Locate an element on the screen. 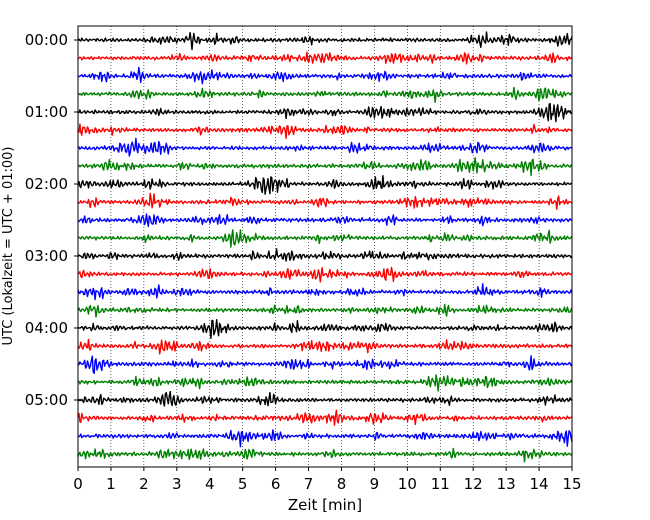 The height and width of the screenshot is (520, 650). x-tick-label: 6 is located at coordinates (276, 484).